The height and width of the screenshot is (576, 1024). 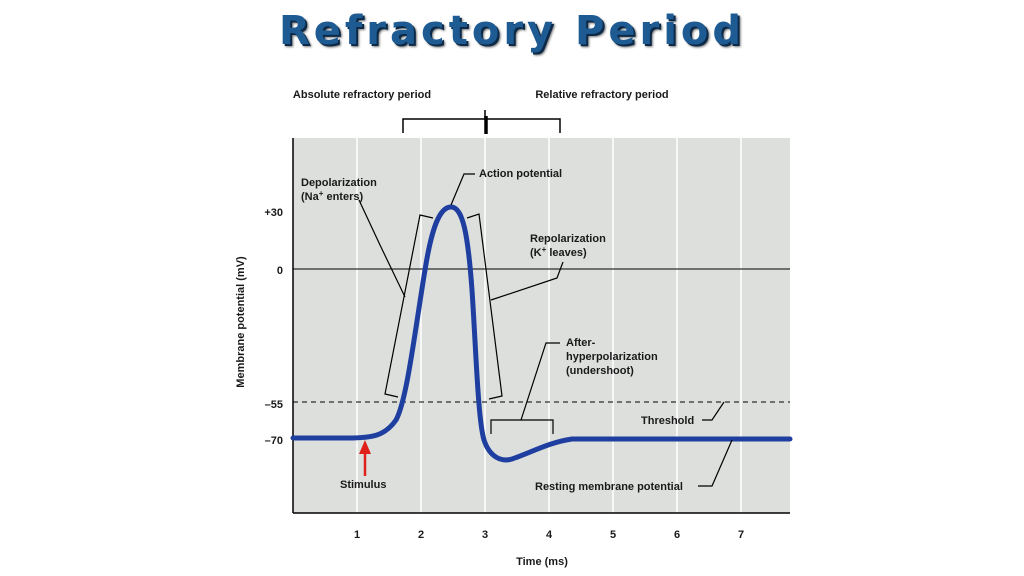 What do you see at coordinates (601, 95) in the screenshot?
I see `relative-period-label: Relative refractory period` at bounding box center [601, 95].